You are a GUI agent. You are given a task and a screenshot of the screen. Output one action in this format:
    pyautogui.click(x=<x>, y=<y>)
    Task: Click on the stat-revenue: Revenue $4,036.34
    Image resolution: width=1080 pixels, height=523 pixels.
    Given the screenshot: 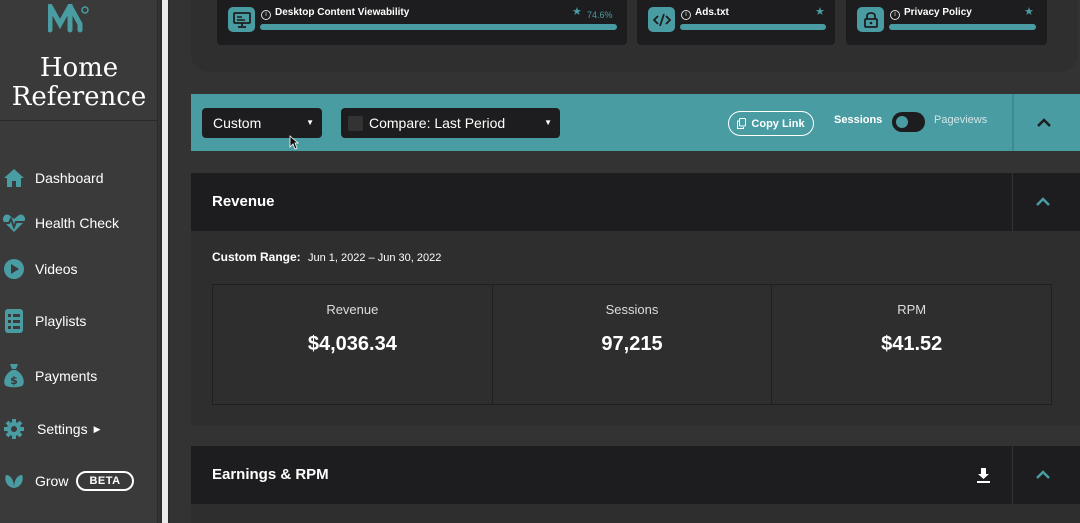 What is the action you would take?
    pyautogui.click(x=353, y=344)
    